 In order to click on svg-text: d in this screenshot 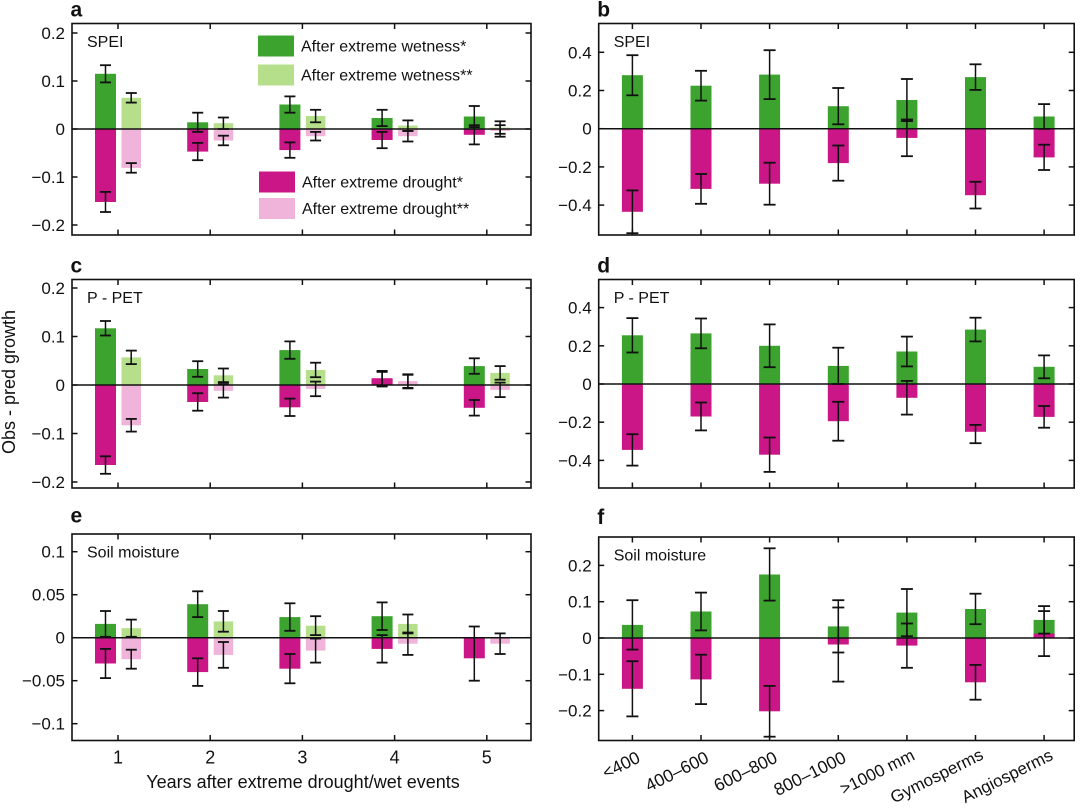, I will do `click(603, 266)`.